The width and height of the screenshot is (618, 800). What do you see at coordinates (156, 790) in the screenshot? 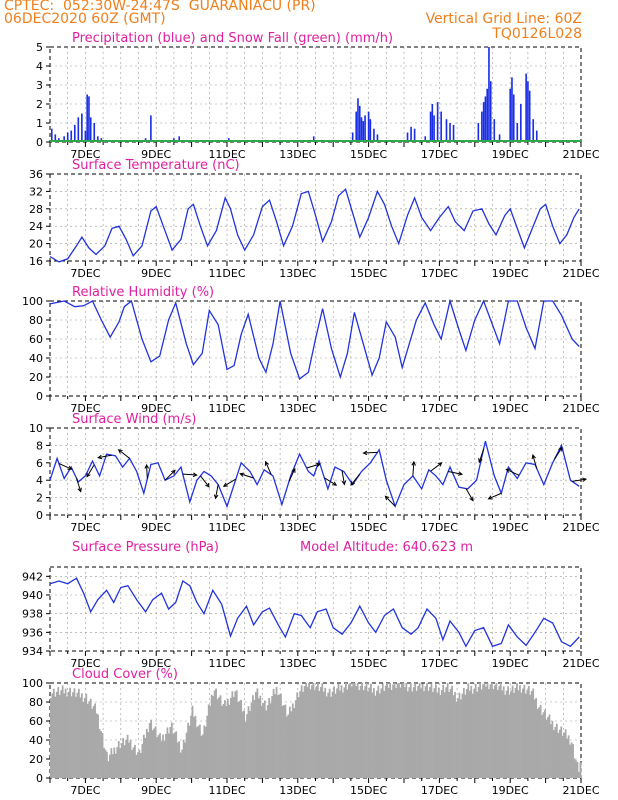
I see `x-tick-label: 9DEC` at bounding box center [156, 790].